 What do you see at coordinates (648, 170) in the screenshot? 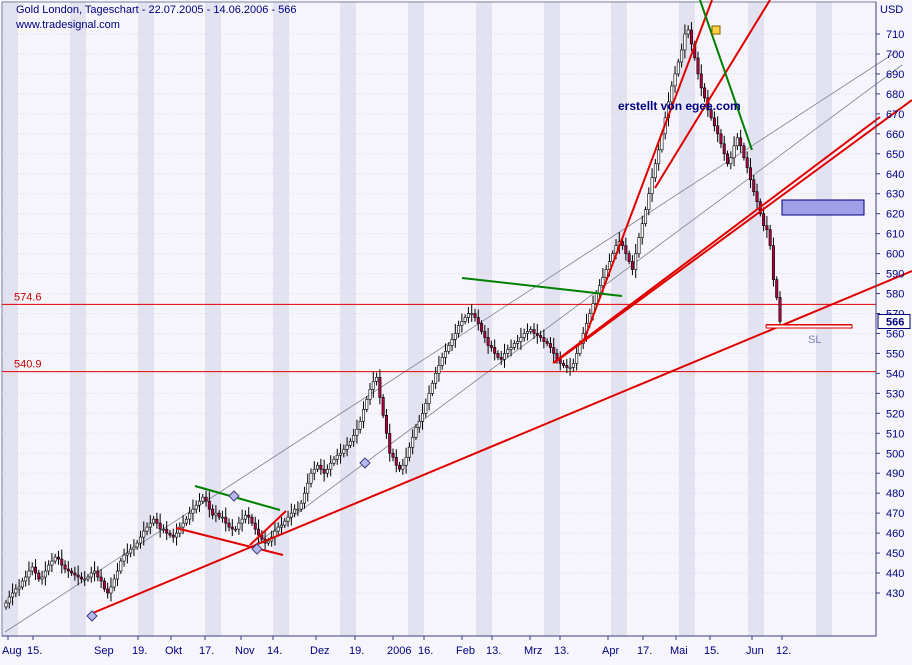
I see `trend-line-red` at bounding box center [648, 170].